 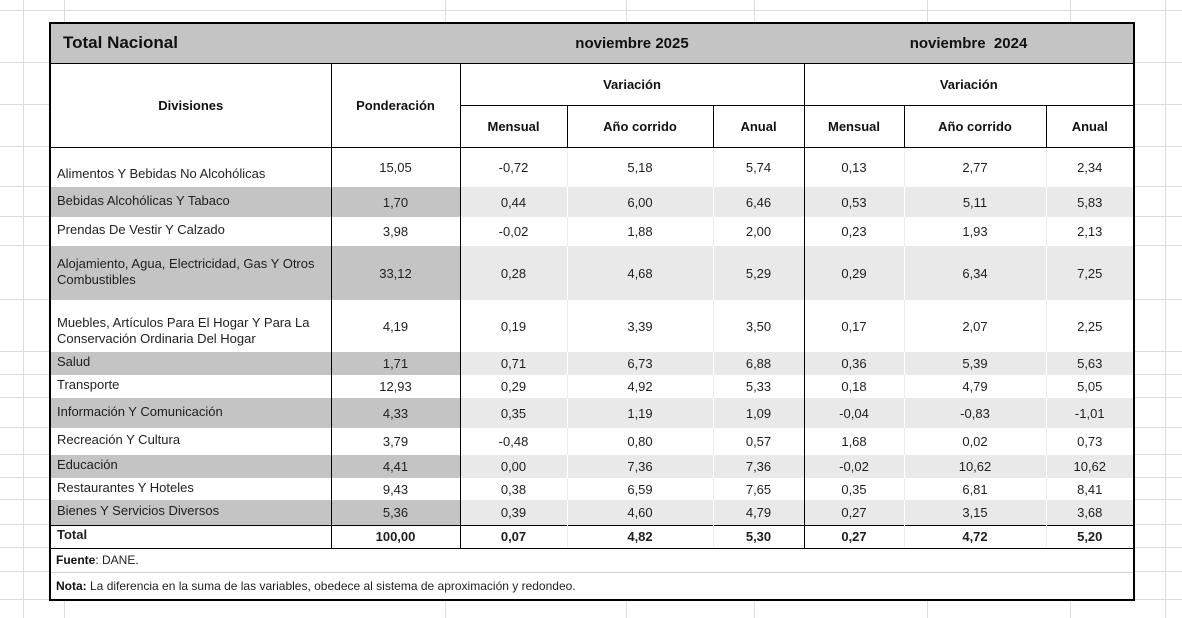 What do you see at coordinates (513, 512) in the screenshot?
I see `cell-m2025: 0,39` at bounding box center [513, 512].